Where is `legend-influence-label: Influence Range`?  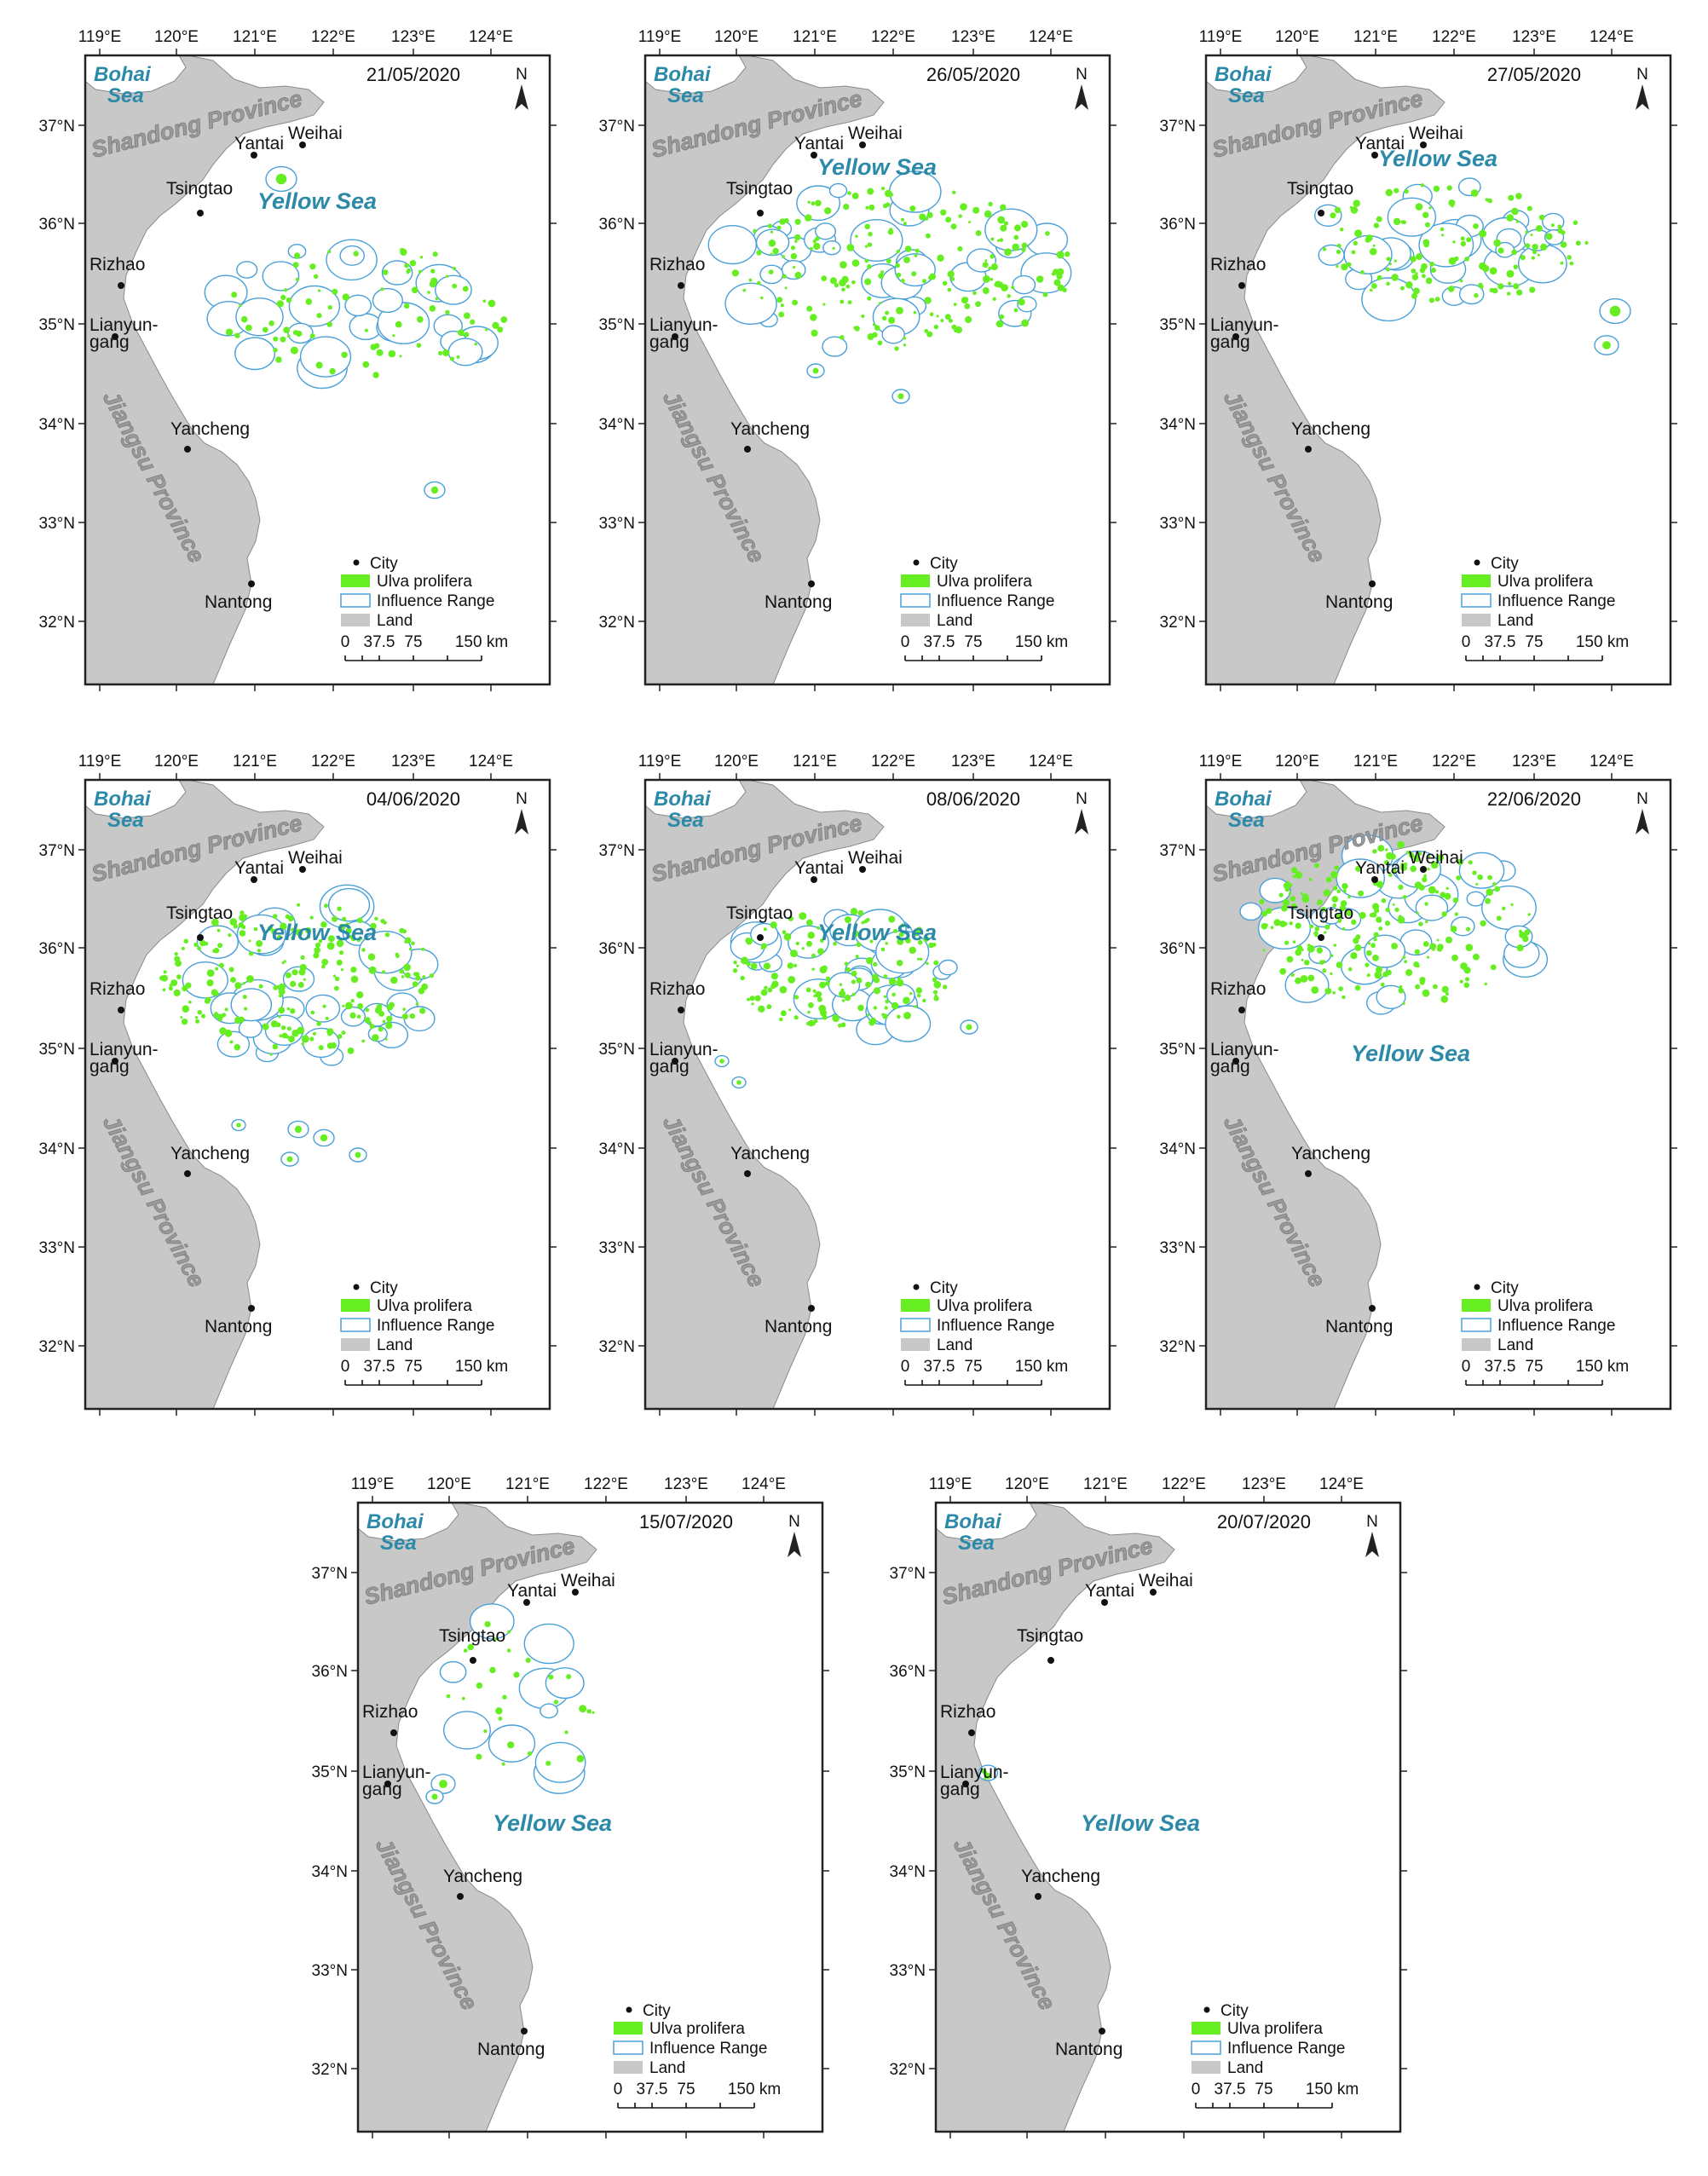
legend-influence-label: Influence Range is located at coordinates (1286, 2049).